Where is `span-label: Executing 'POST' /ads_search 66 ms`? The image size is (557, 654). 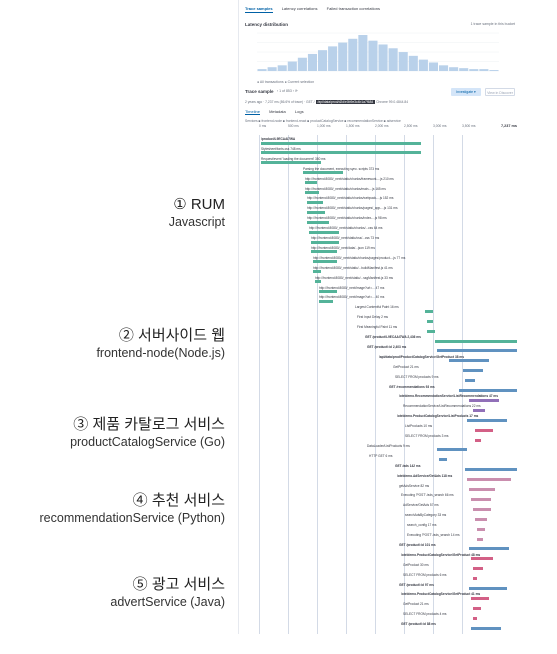 span-label: Executing 'POST' /ads_search 66 ms is located at coordinates (427, 495).